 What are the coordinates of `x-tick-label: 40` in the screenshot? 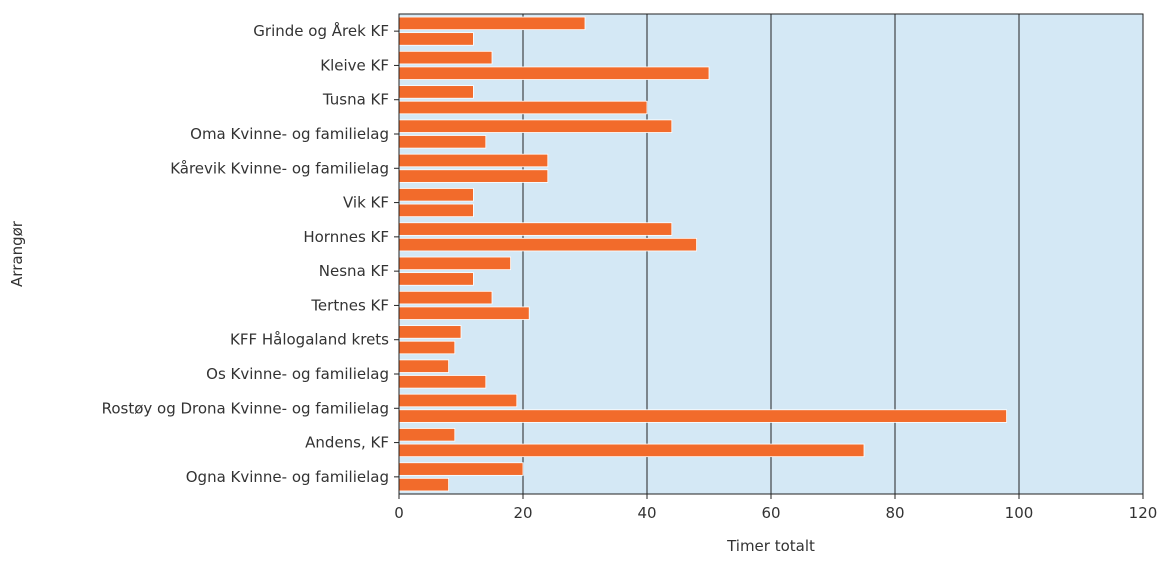 It's located at (646, 513).